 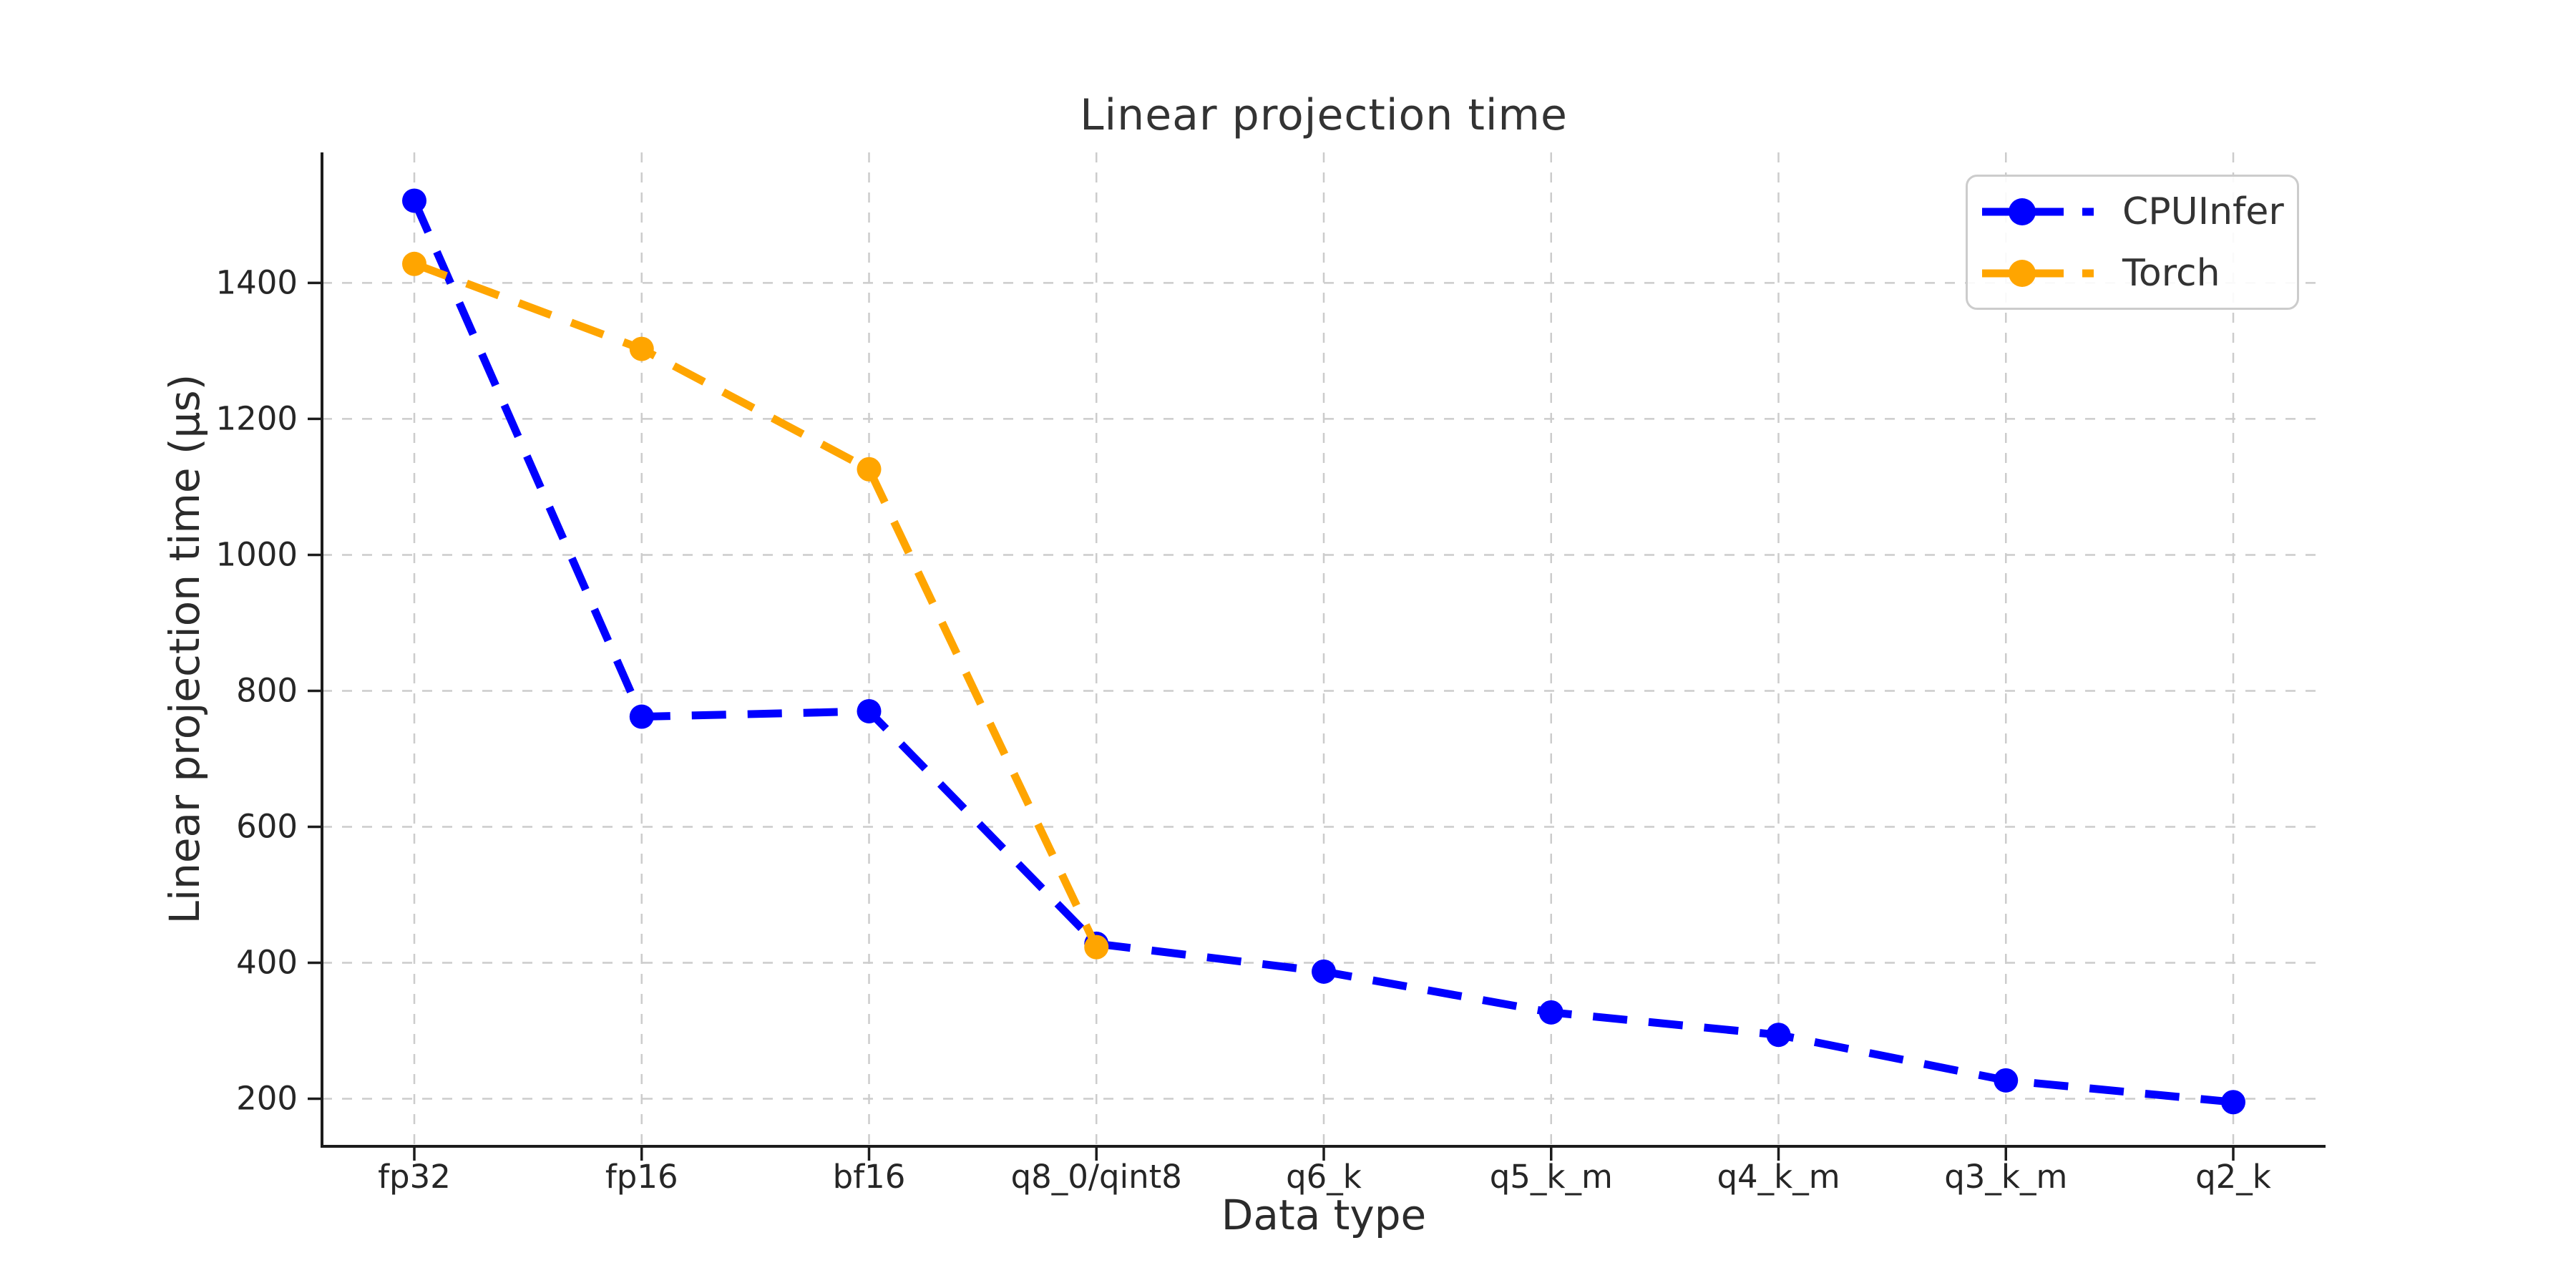 What do you see at coordinates (1324, 1215) in the screenshot?
I see `x-axis-label: Data type` at bounding box center [1324, 1215].